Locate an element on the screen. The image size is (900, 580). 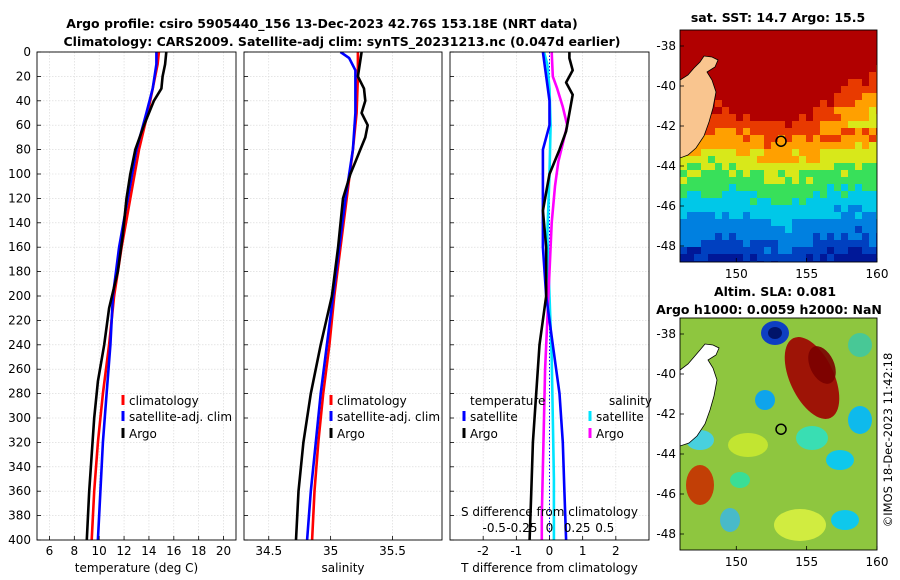
temperature-argo-diff-line is located at coordinates (551, 296).